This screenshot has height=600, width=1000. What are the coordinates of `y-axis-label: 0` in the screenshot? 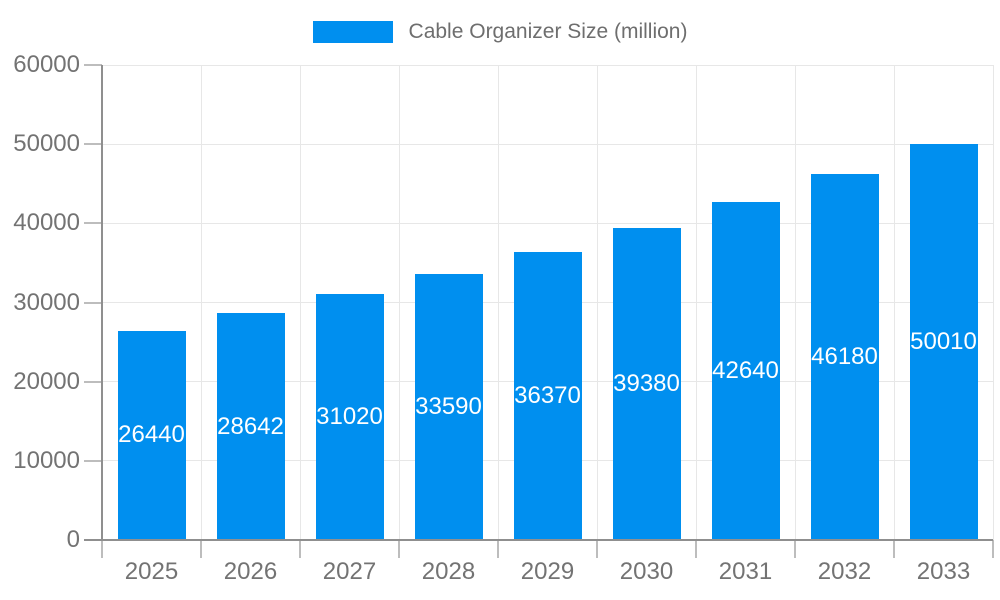 It's located at (73, 539).